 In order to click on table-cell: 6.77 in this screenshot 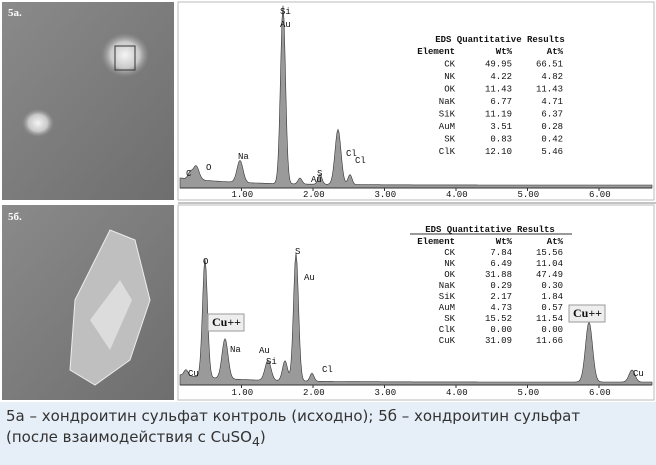, I will do `click(501, 102)`.